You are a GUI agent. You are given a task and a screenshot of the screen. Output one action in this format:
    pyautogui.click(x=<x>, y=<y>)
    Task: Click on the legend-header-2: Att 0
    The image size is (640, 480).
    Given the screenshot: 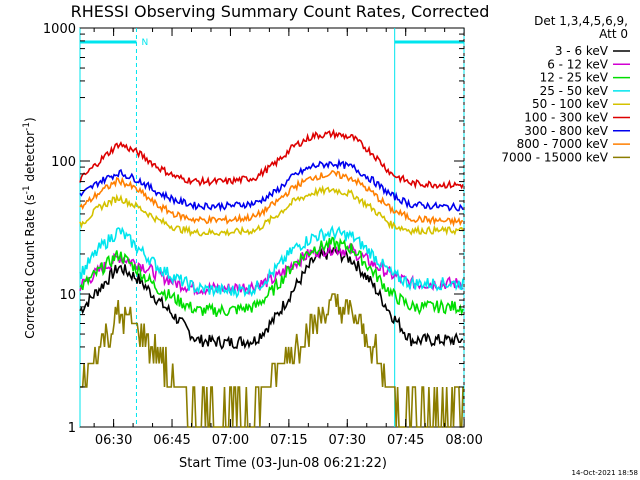 What is the action you would take?
    pyautogui.click(x=613, y=34)
    